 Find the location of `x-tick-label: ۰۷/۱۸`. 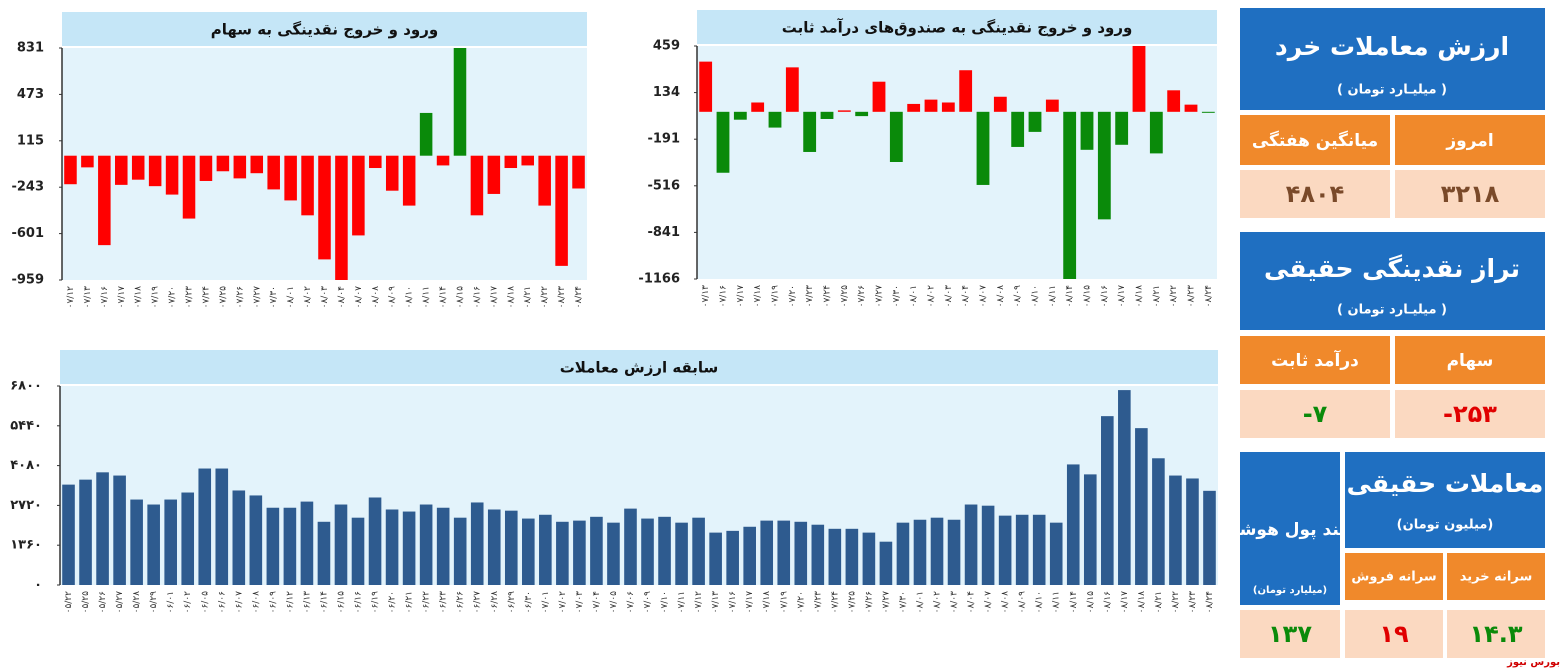

x-tick-label: ۰۷/۱۸ is located at coordinates (758, 296).